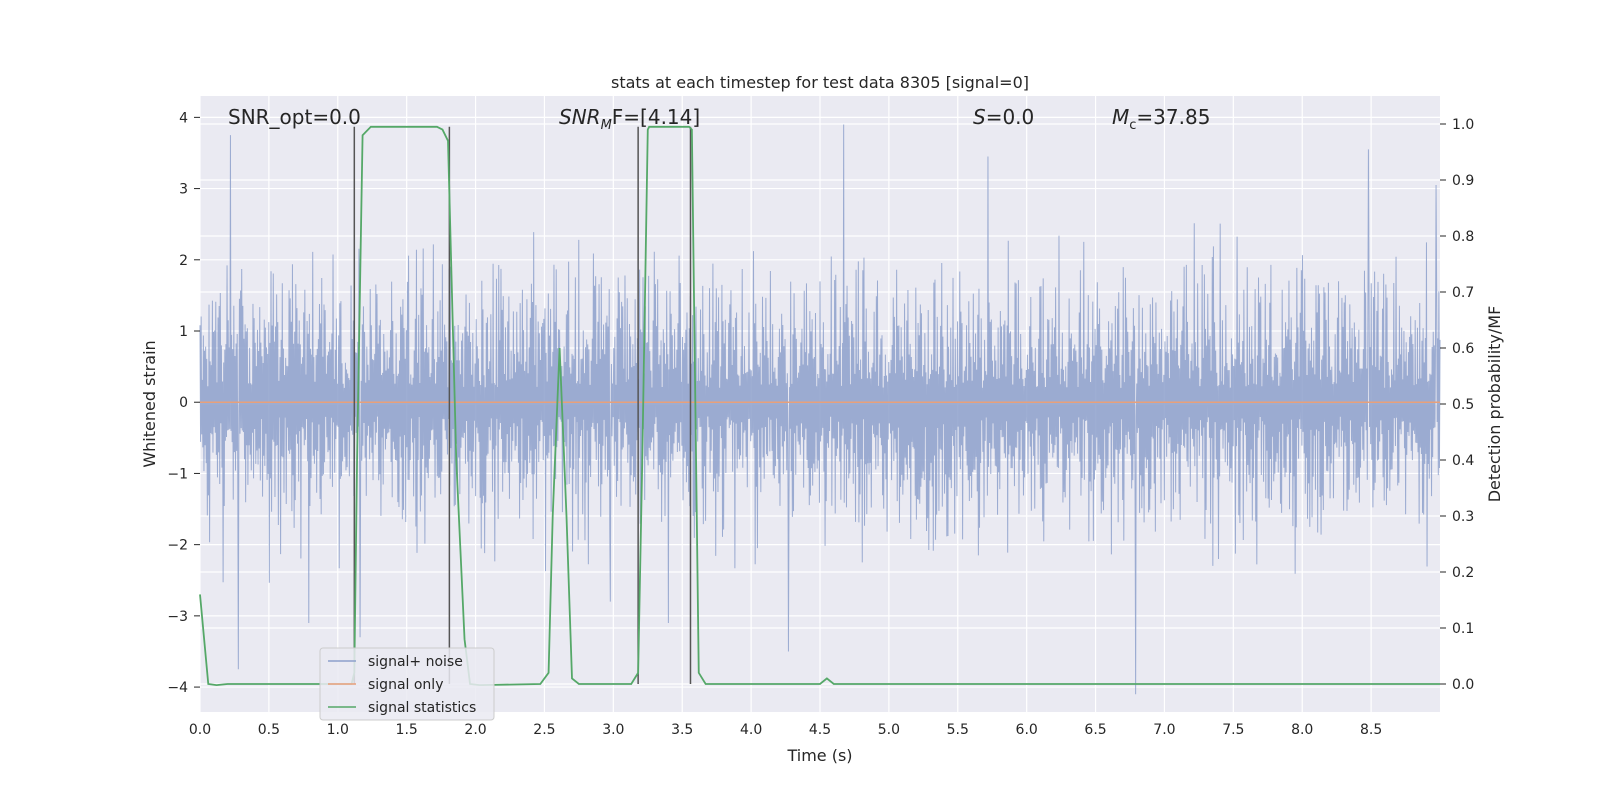 This screenshot has height=800, width=1600. What do you see at coordinates (149, 403) in the screenshot?
I see `y-axis-label: Whitened strain` at bounding box center [149, 403].